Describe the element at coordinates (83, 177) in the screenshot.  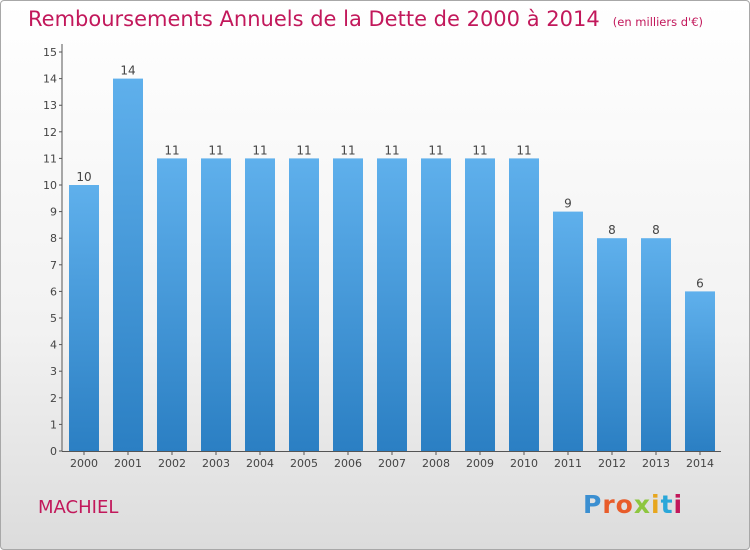
I see `bar-value-label: 10` at that location.